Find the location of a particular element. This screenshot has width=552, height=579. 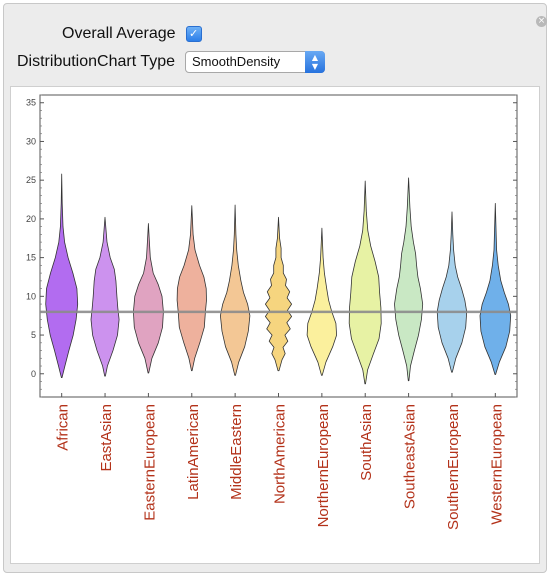

y-tick-label: 15 is located at coordinates (31, 258).